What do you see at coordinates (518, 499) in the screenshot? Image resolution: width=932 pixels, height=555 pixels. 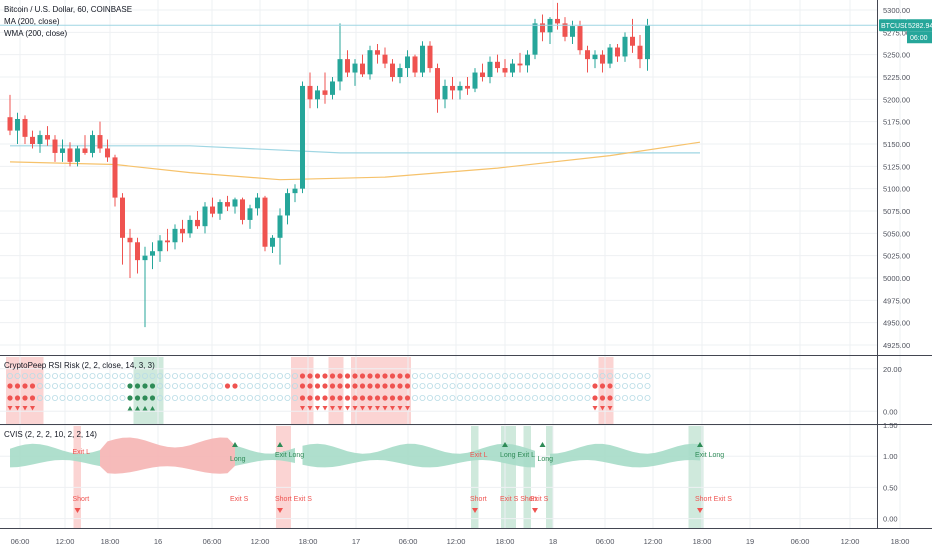 I see `cvis-signal-label: Exit S Short` at bounding box center [518, 499].